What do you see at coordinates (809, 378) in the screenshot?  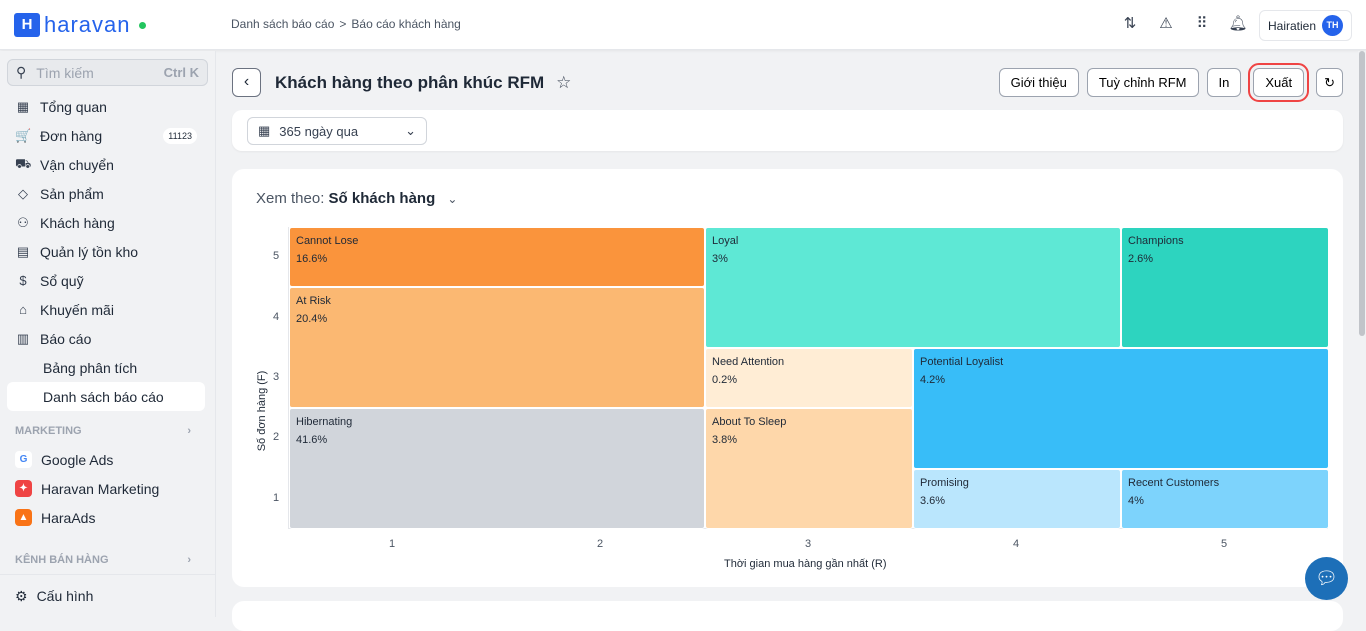 I see `rfm-segment: Need Attention 0.2%` at bounding box center [809, 378].